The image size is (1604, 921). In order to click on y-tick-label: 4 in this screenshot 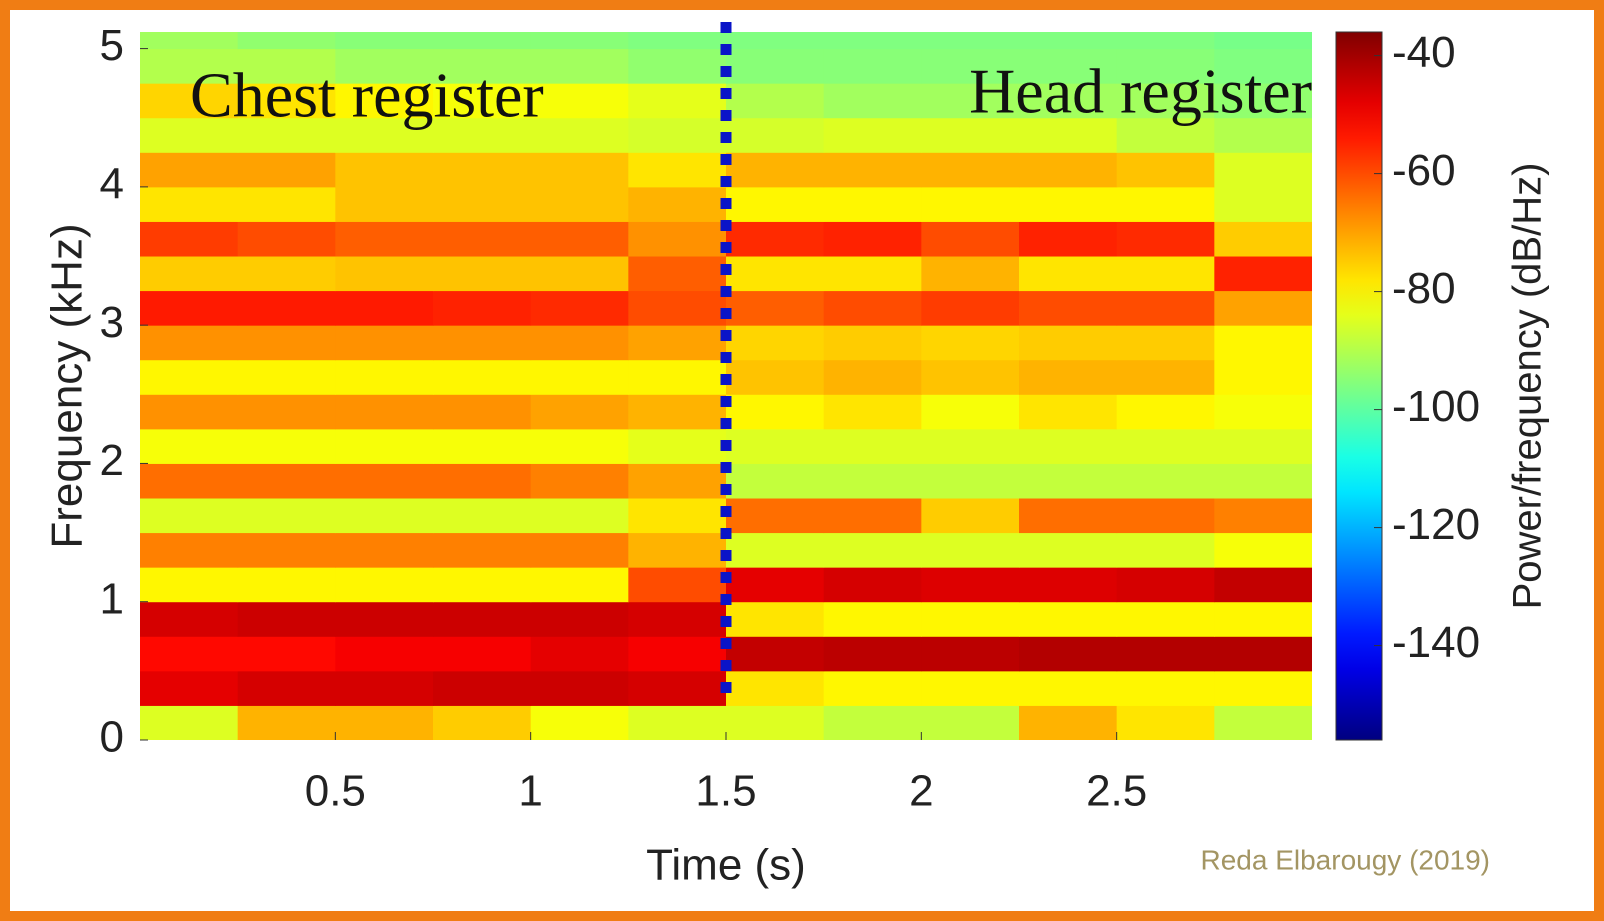, I will do `click(112, 184)`.